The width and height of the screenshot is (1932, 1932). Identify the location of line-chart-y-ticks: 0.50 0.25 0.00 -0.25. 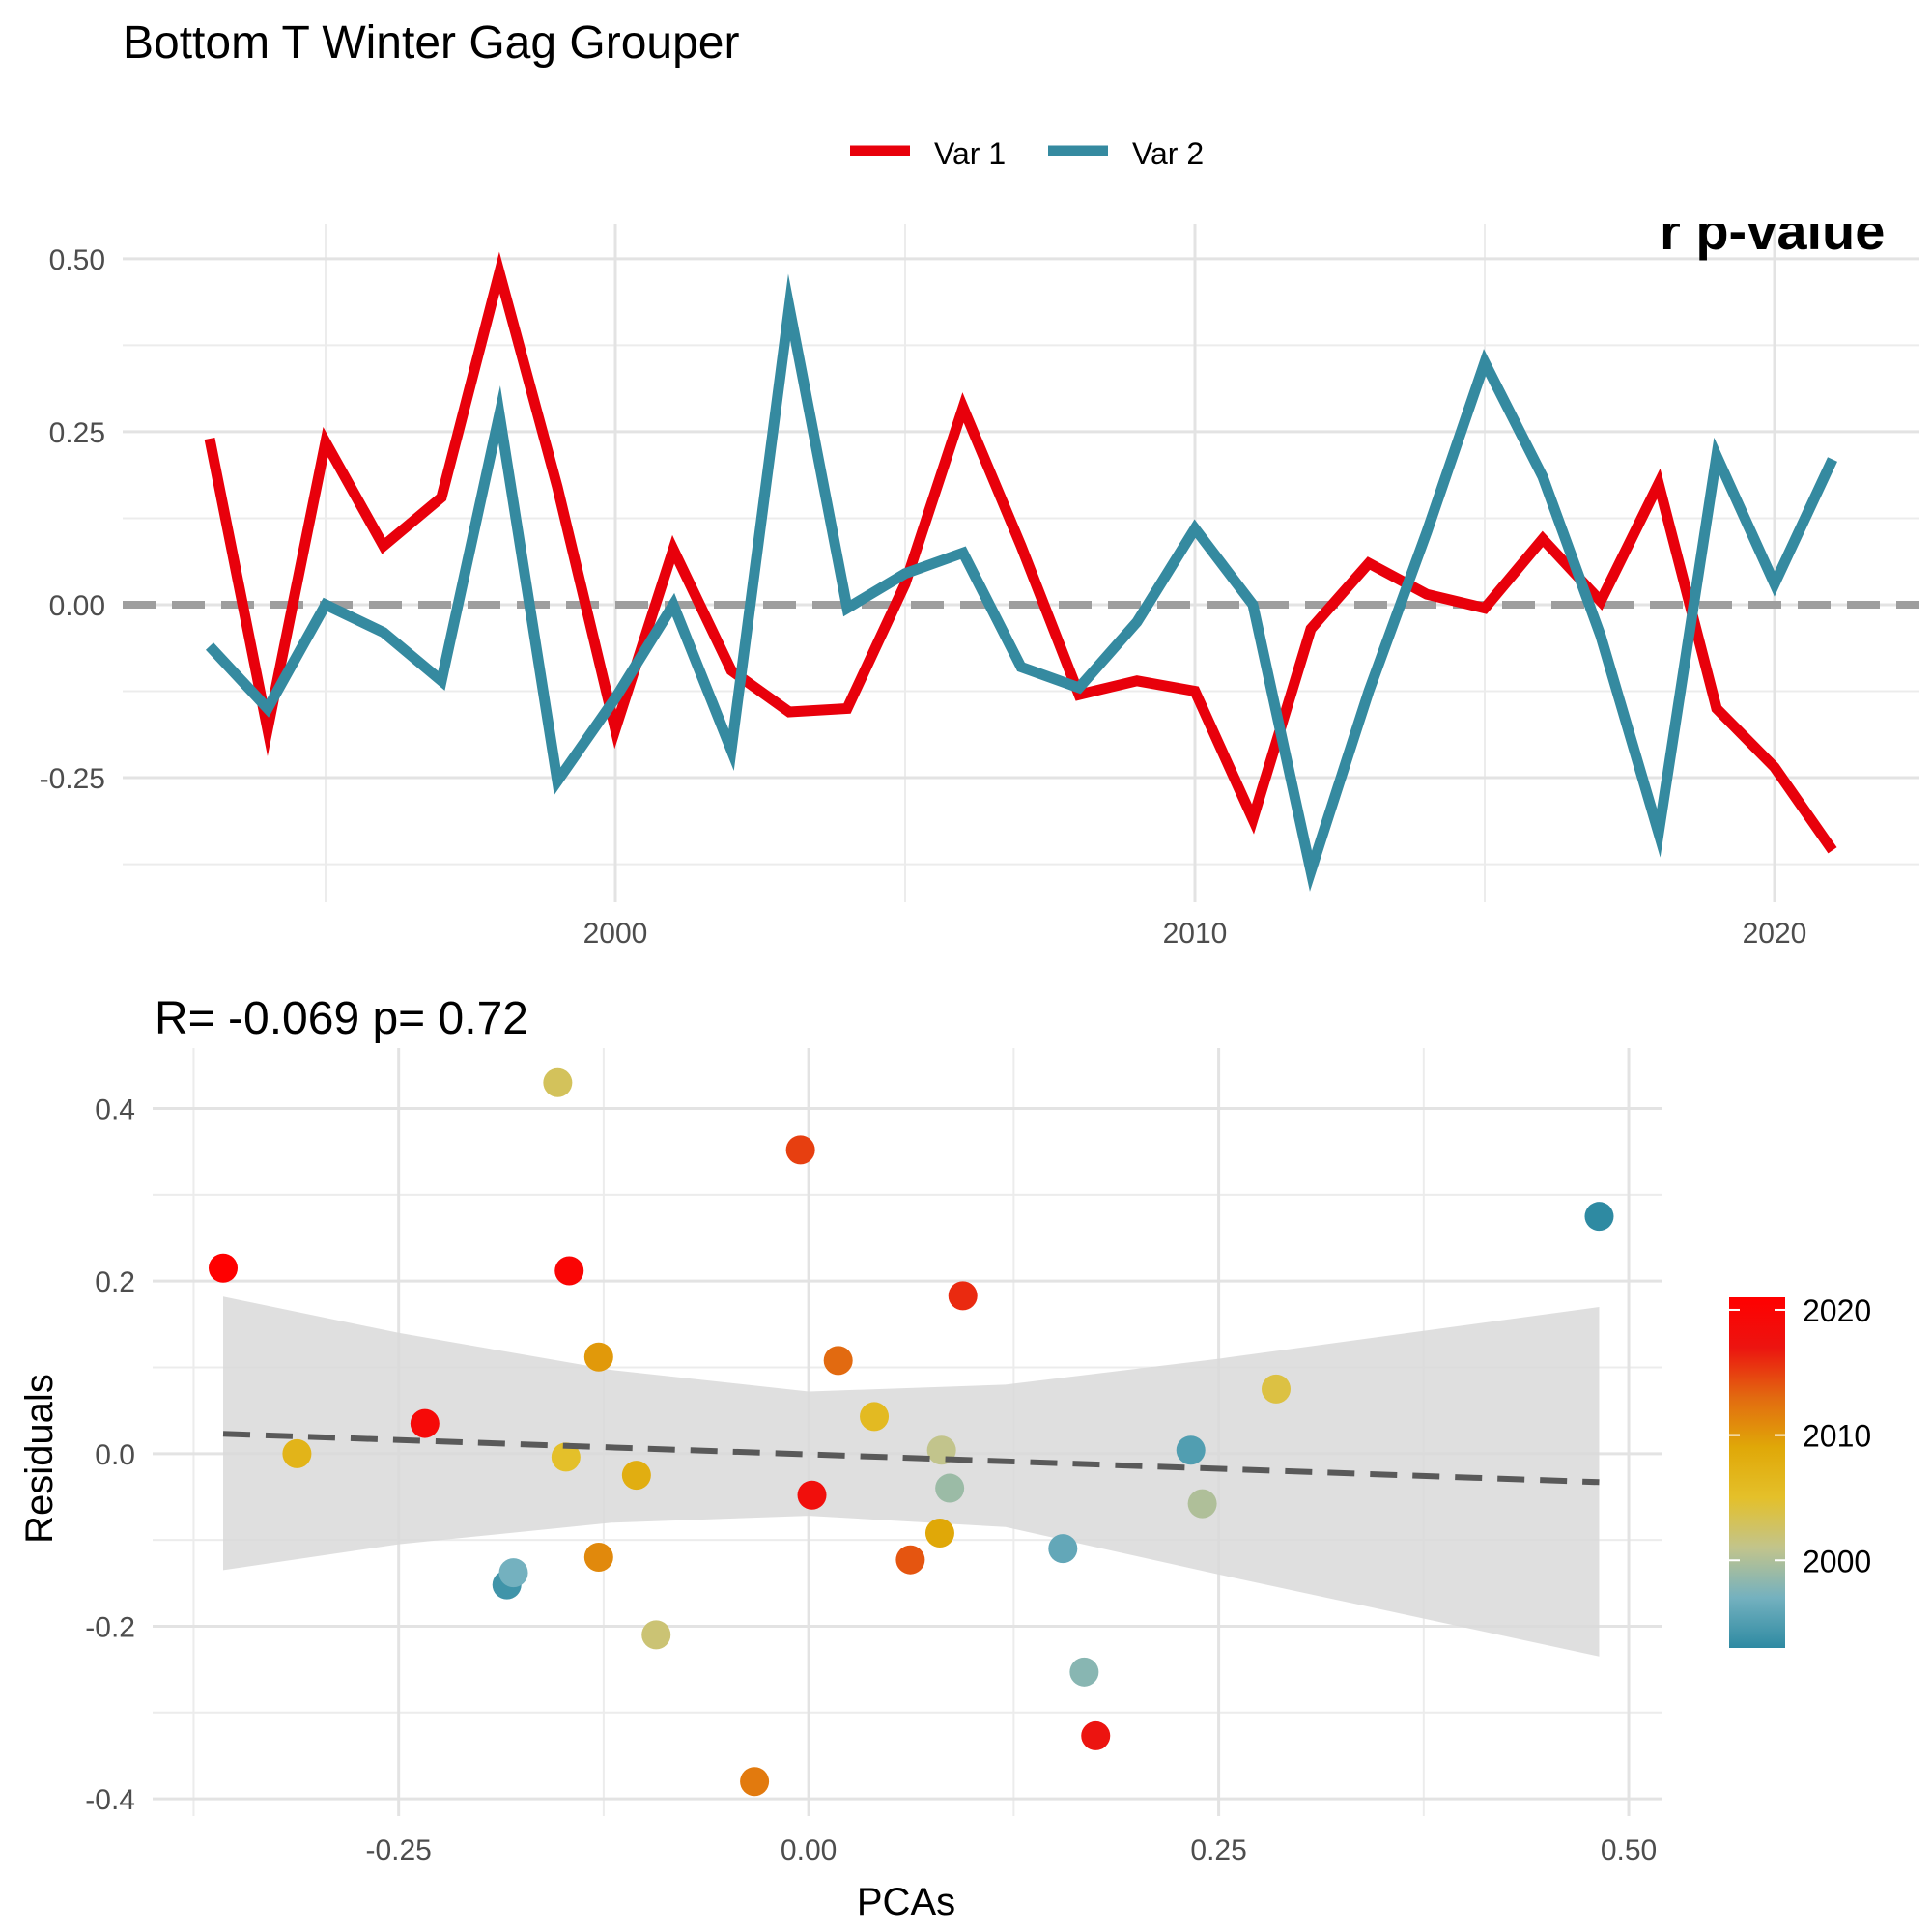
(72, 519).